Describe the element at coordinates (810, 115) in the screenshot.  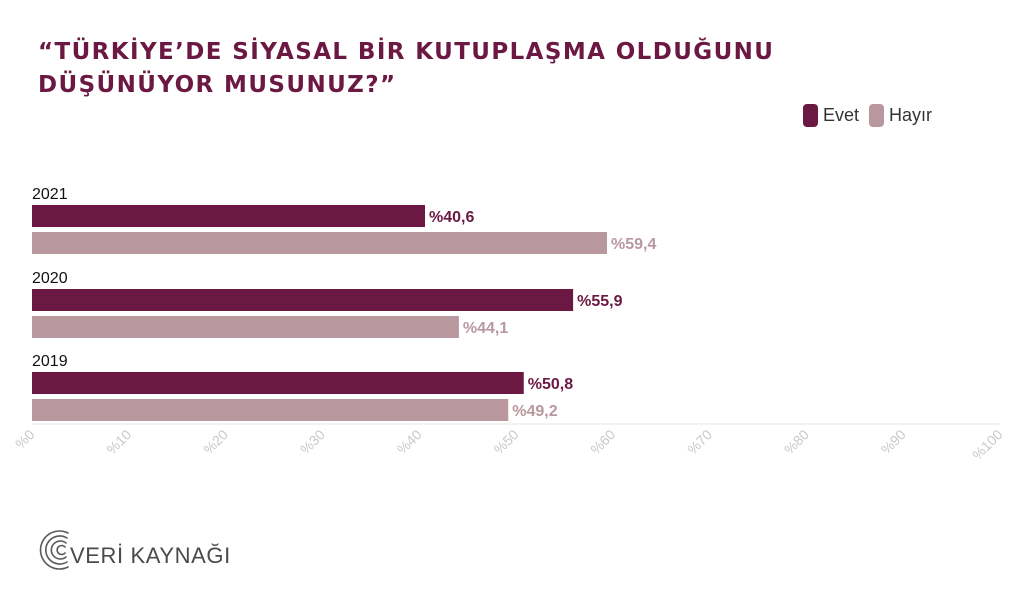
I see `legend-swatch-evet` at that location.